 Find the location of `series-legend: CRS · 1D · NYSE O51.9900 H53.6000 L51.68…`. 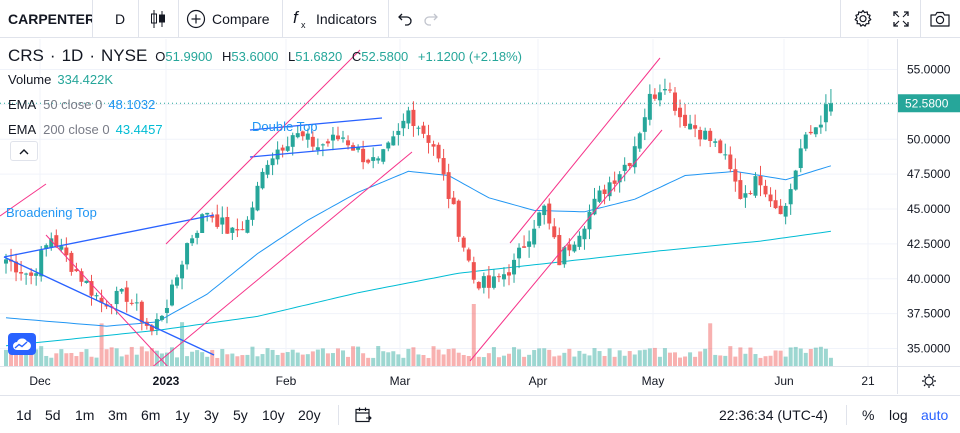

series-legend: CRS · 1D · NYSE O51.9900 H53.6000 L51.68… is located at coordinates (265, 56).